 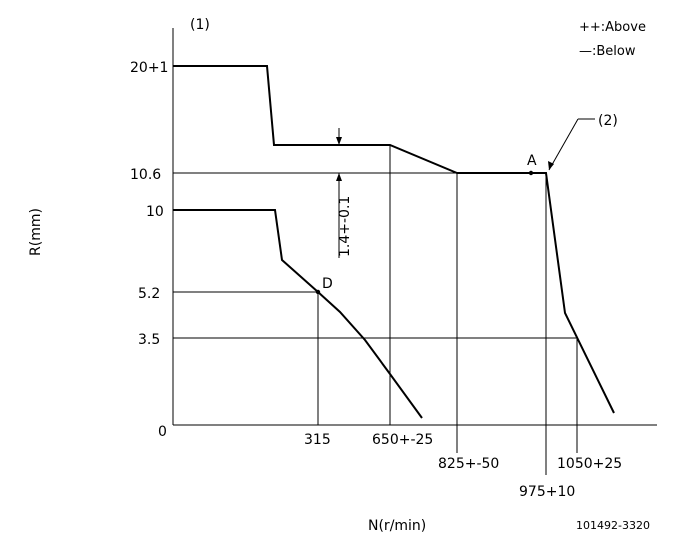 I want to click on y-axis-label: R(mm), so click(x=36, y=232).